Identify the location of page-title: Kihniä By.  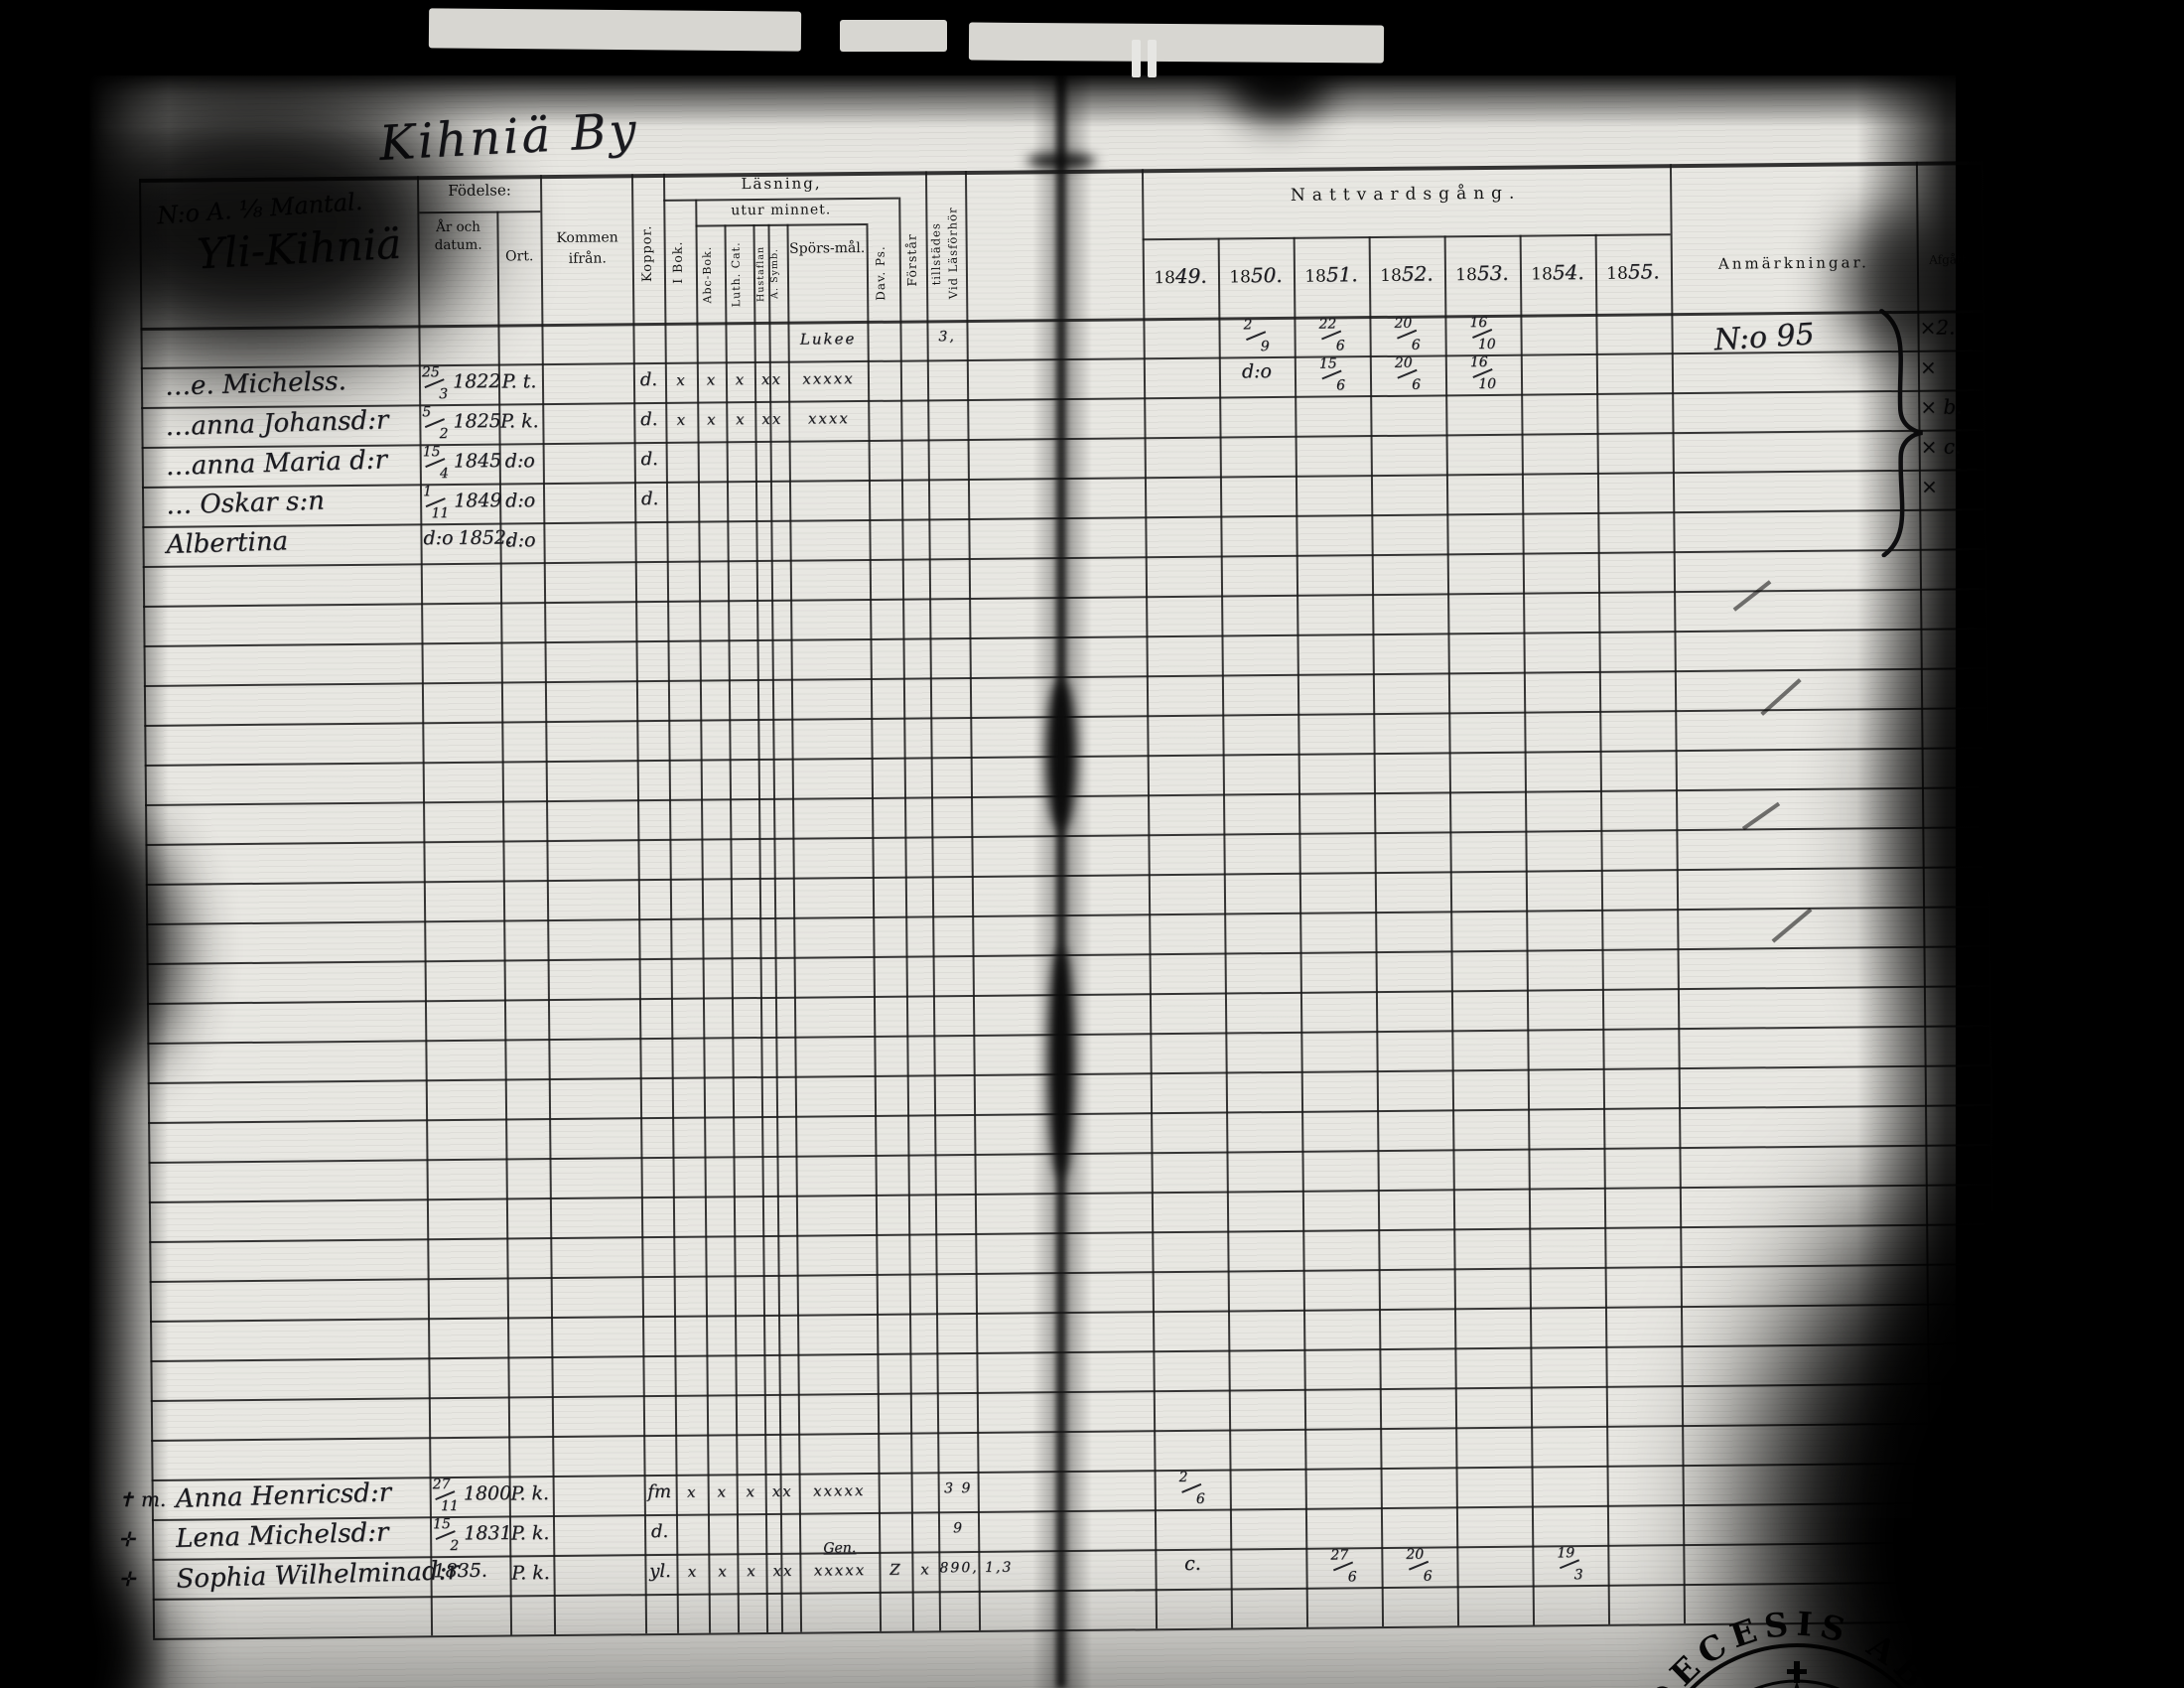
(508, 137).